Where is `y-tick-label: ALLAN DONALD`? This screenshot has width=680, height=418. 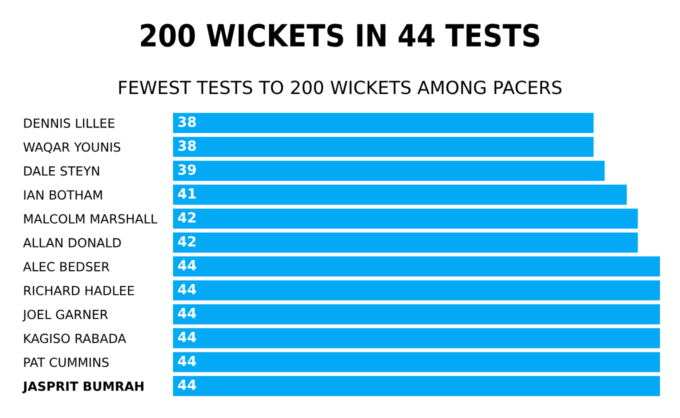
y-tick-label: ALLAN DONALD is located at coordinates (72, 243).